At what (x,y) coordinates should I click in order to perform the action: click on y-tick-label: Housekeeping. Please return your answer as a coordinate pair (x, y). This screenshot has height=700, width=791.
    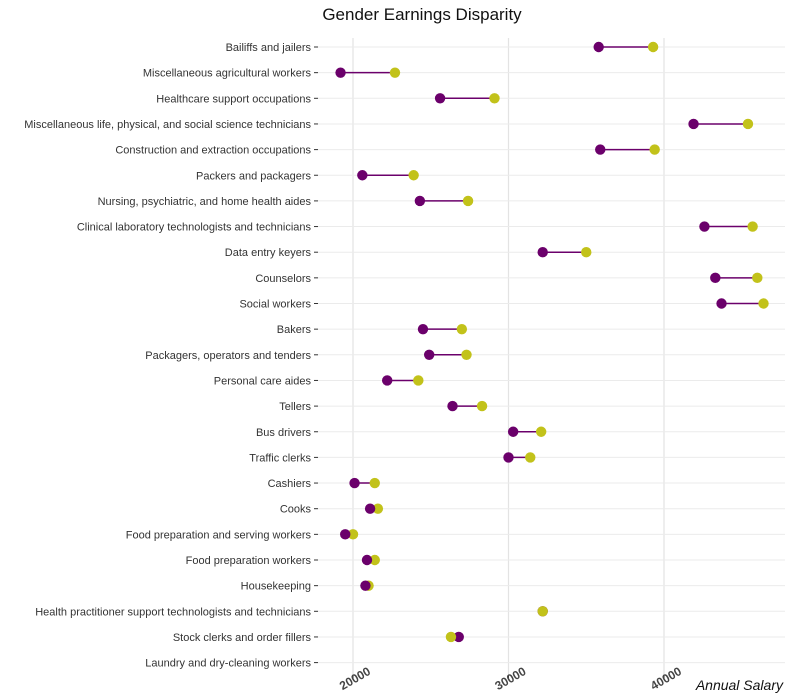
    Looking at the image, I should click on (276, 587).